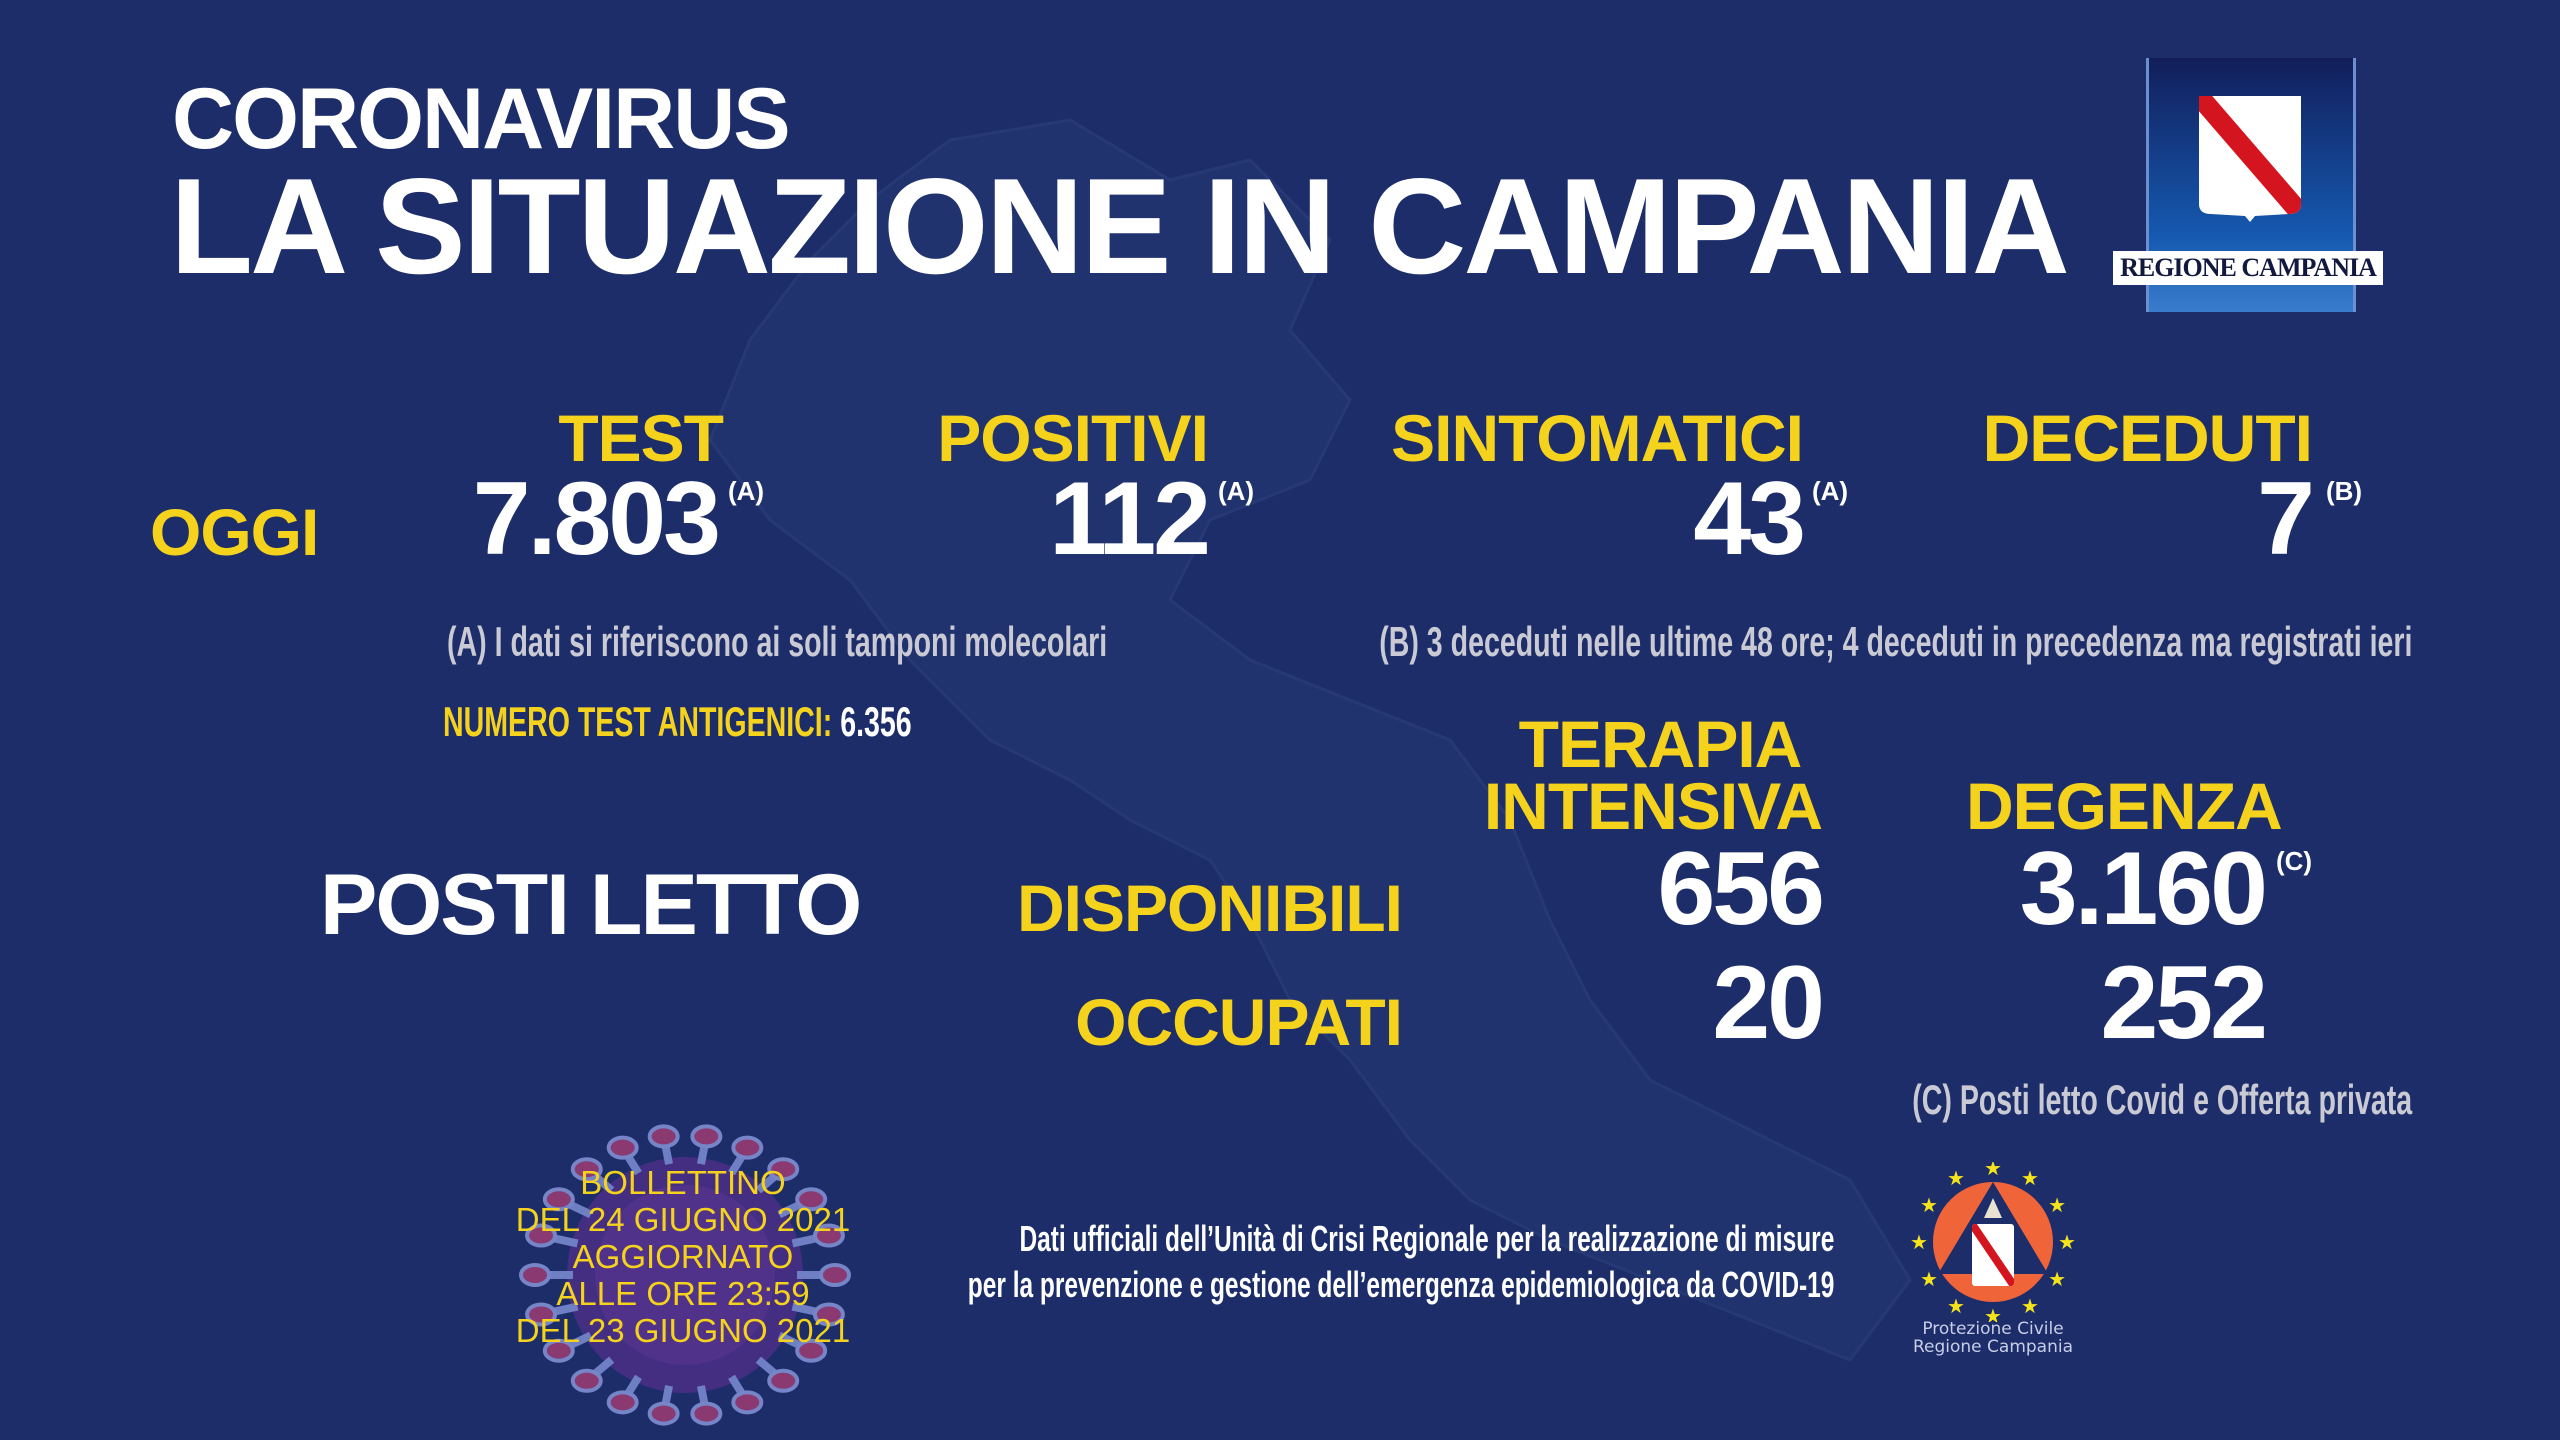 This screenshot has height=1440, width=2560. What do you see at coordinates (683, 1330) in the screenshot?
I see `bollettino-line: DEL 23 GIUGNO 2021` at bounding box center [683, 1330].